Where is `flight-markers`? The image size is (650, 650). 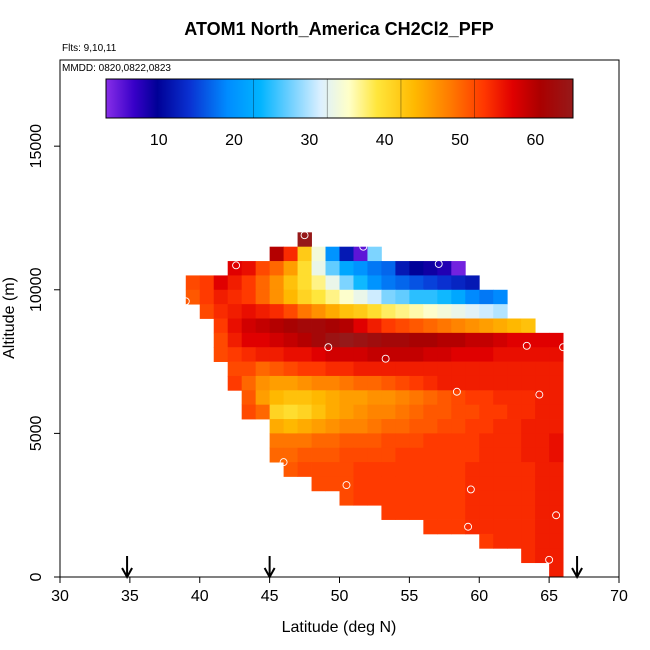
flight-markers is located at coordinates (352, 568).